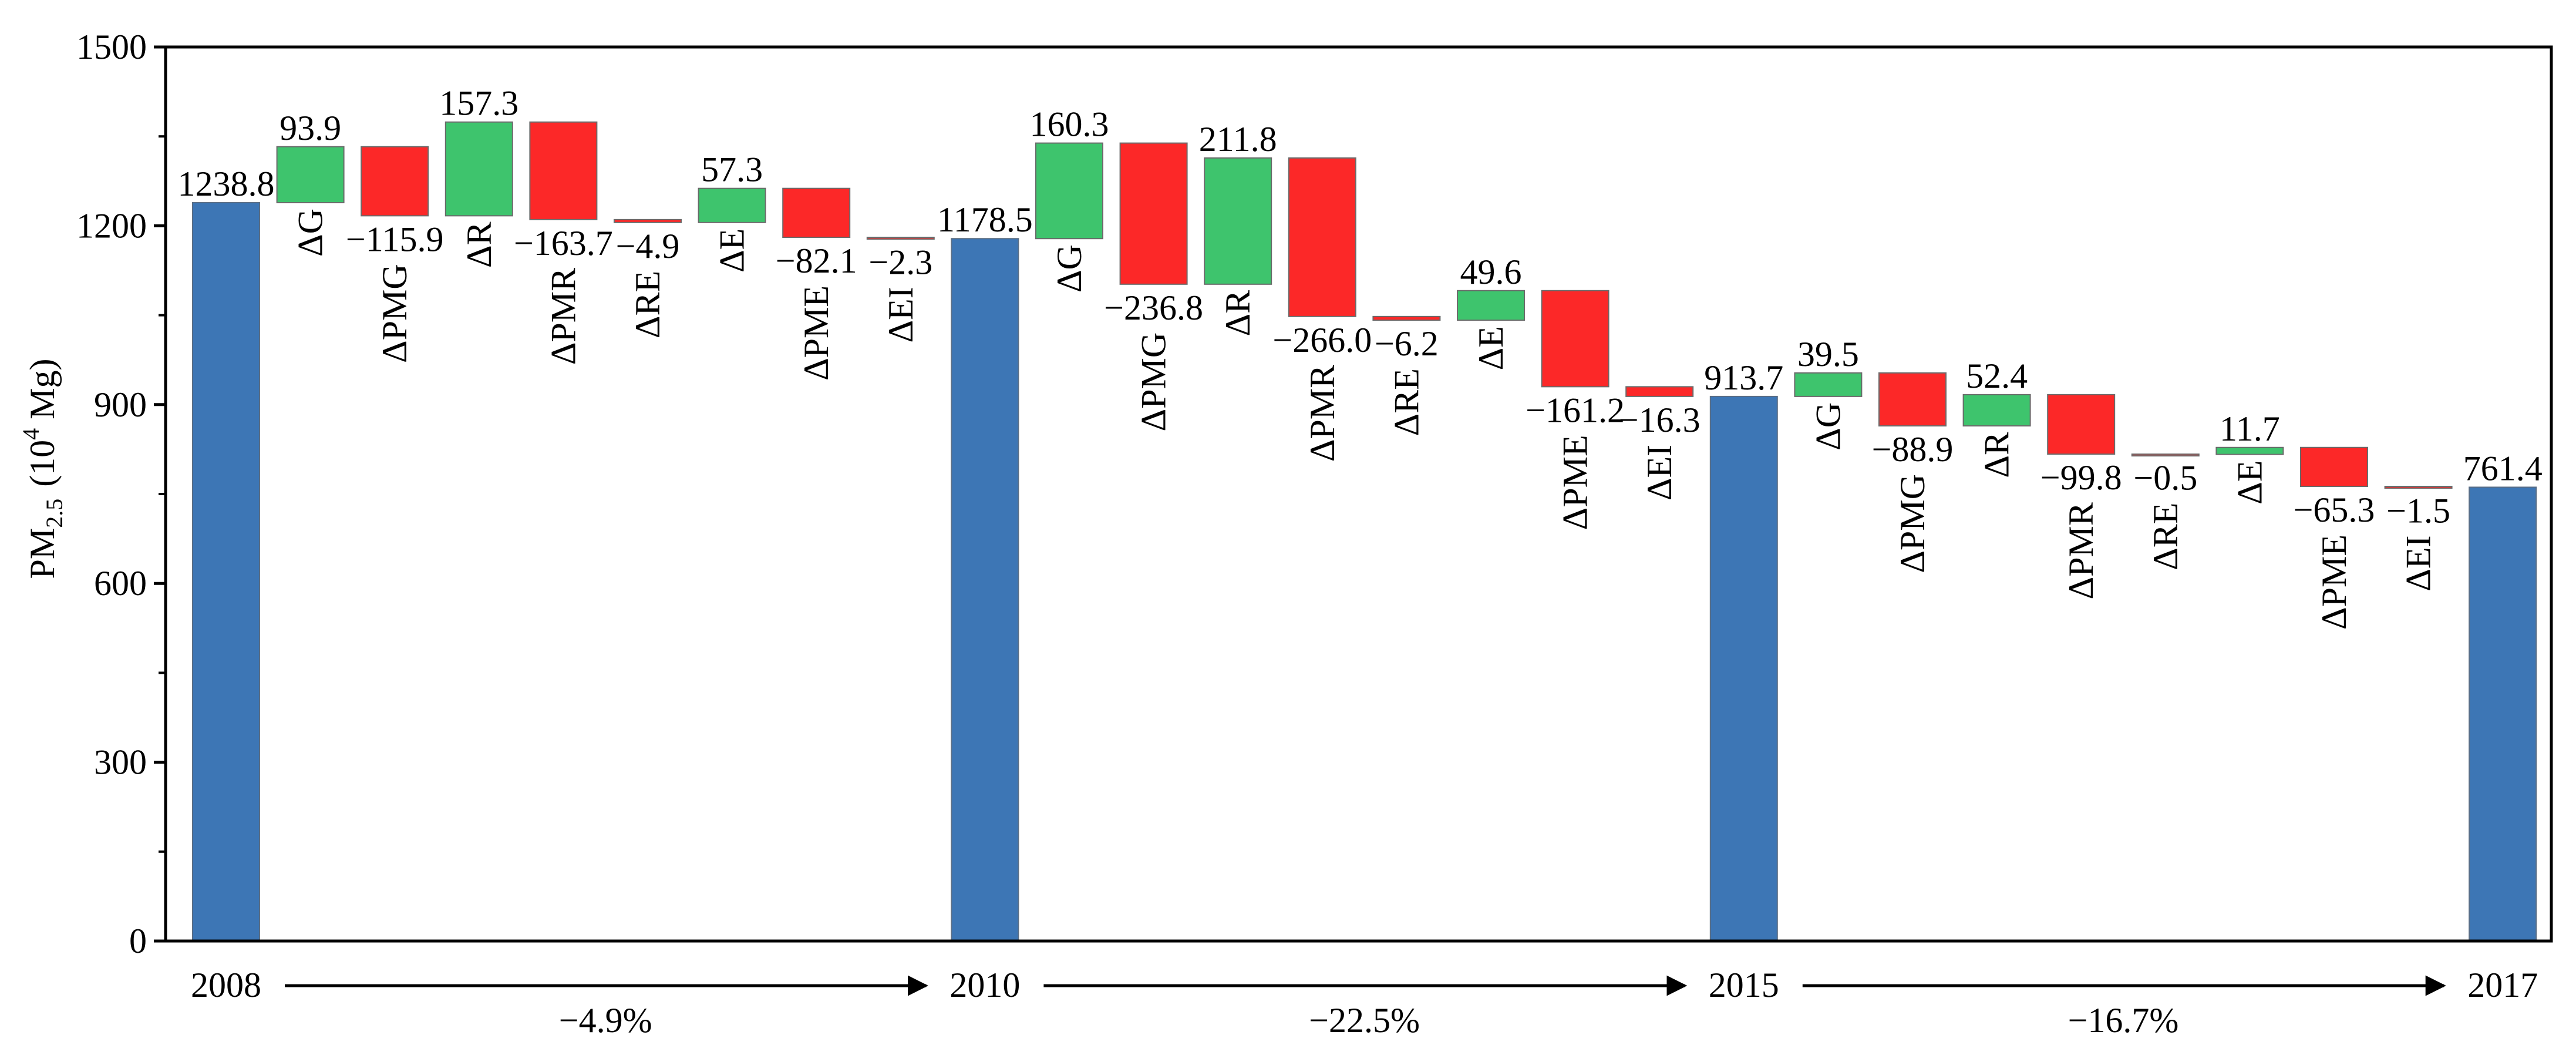 Image resolution: width=2576 pixels, height=1045 pixels. Describe the element at coordinates (563, 244) in the screenshot. I see `value-label-g0-3: −163.7` at that location.